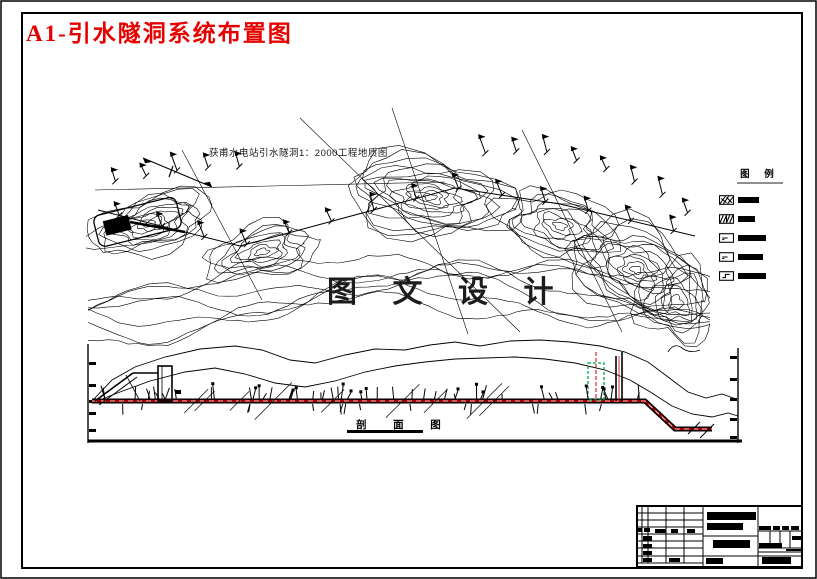  Describe the element at coordinates (396, 217) in the screenshot. I see `plan-alignment` at that location.